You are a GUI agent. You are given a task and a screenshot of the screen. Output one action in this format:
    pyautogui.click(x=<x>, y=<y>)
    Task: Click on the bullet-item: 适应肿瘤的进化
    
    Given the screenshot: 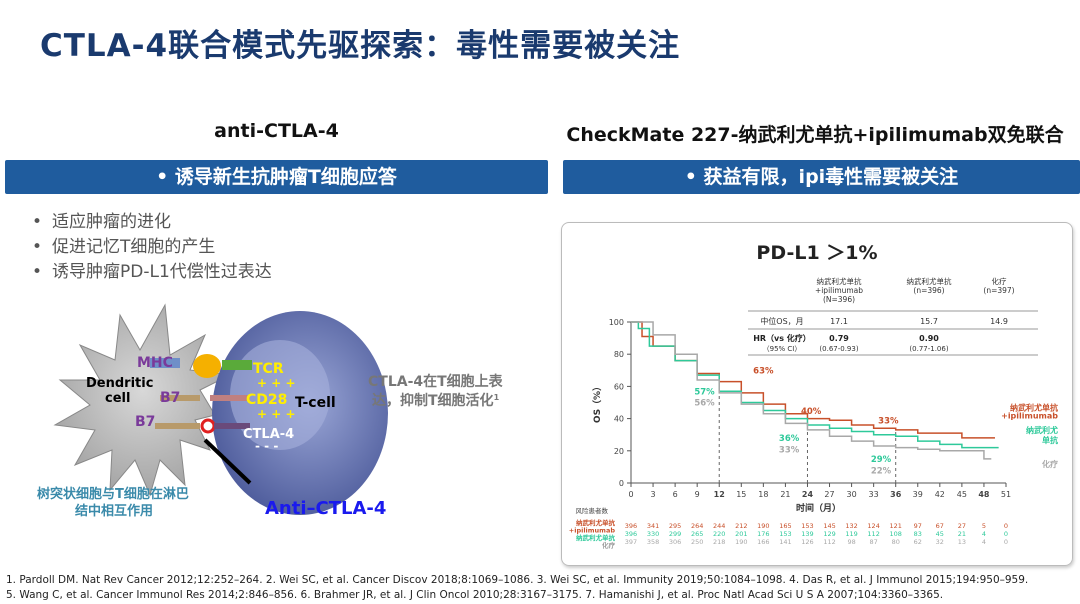 What is the action you would take?
    pyautogui.click(x=152, y=222)
    